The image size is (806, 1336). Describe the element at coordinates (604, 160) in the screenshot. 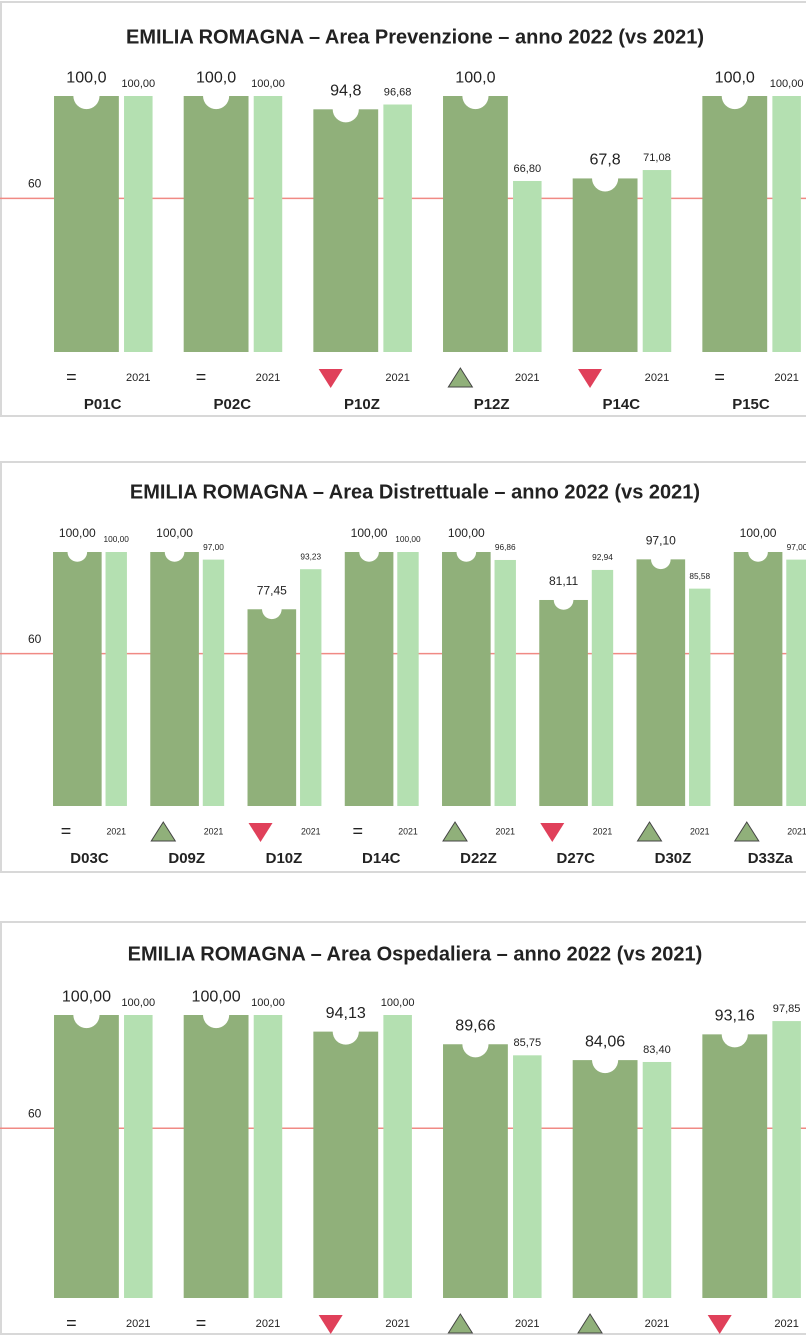

I see `value-label-2022: 67,8` at that location.